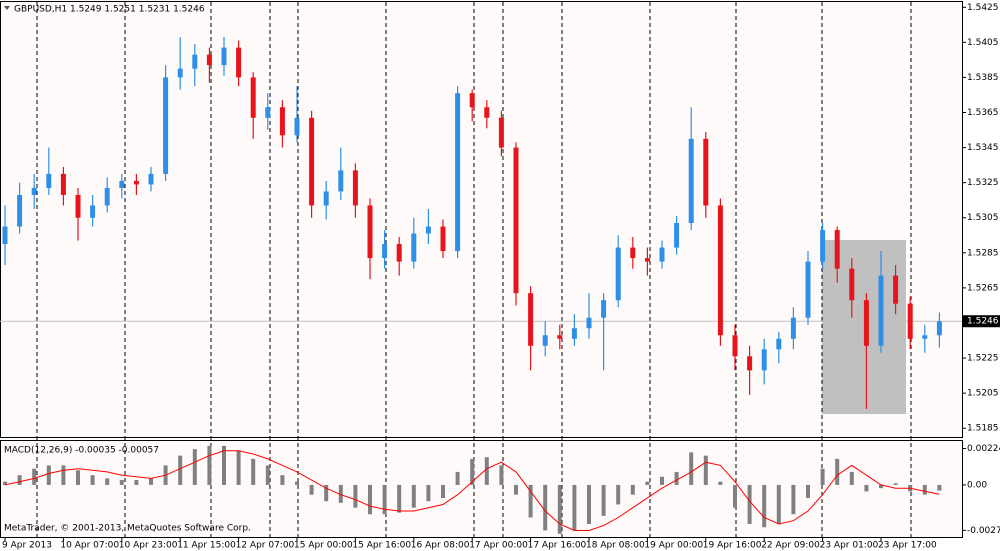 The image size is (1000, 551). Describe the element at coordinates (983, 8) in the screenshot. I see `y-tick-label: 1.5425` at that location.